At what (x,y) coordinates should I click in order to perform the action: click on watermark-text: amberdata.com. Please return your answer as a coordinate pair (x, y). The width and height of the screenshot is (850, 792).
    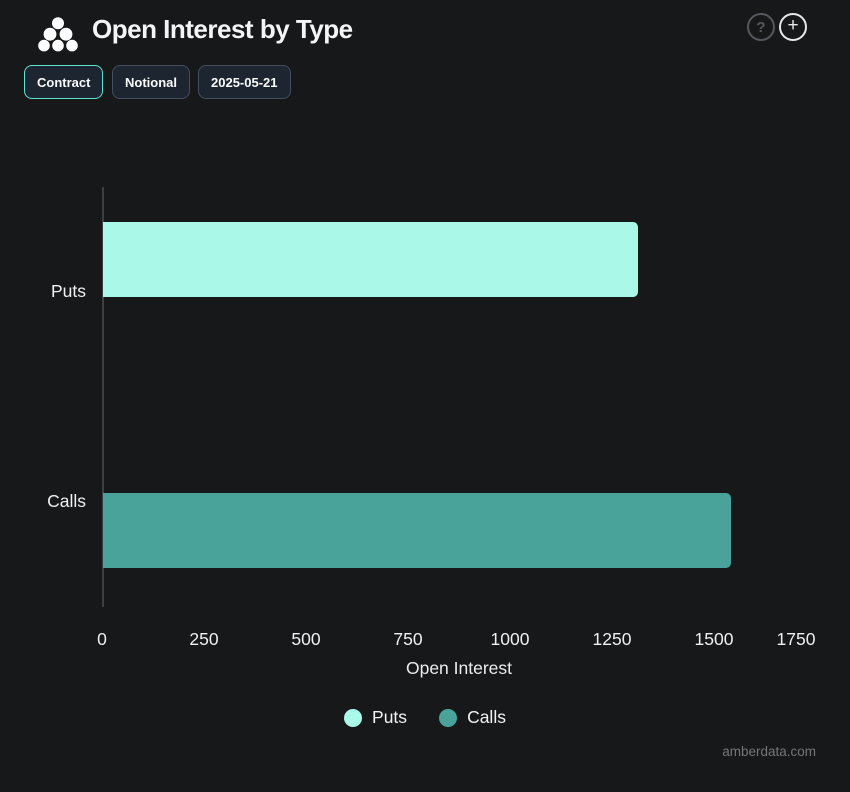
    Looking at the image, I should click on (769, 751).